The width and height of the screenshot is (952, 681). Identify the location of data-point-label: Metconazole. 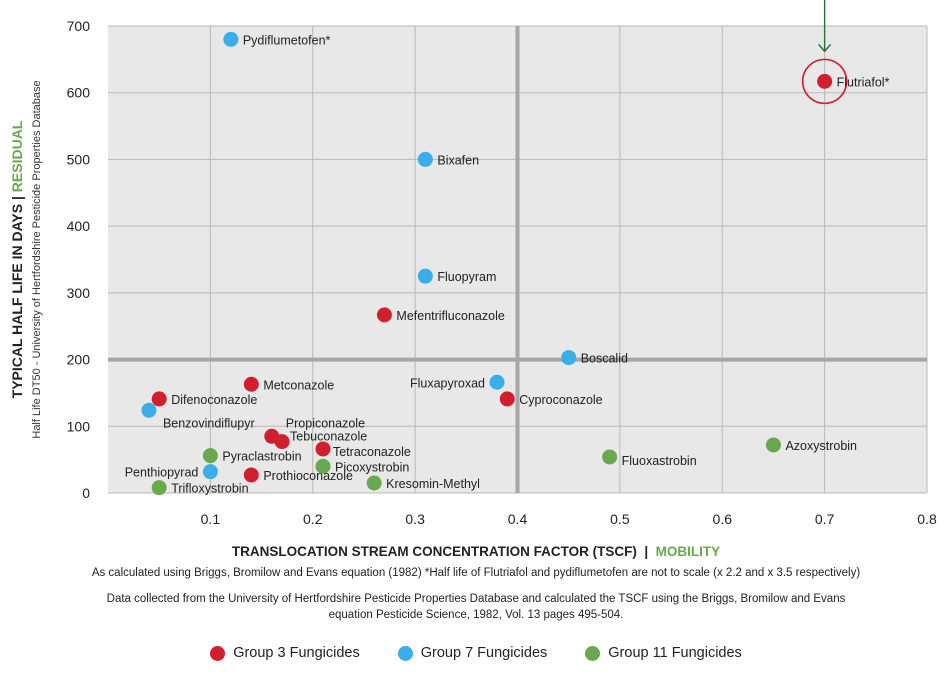
(298, 385).